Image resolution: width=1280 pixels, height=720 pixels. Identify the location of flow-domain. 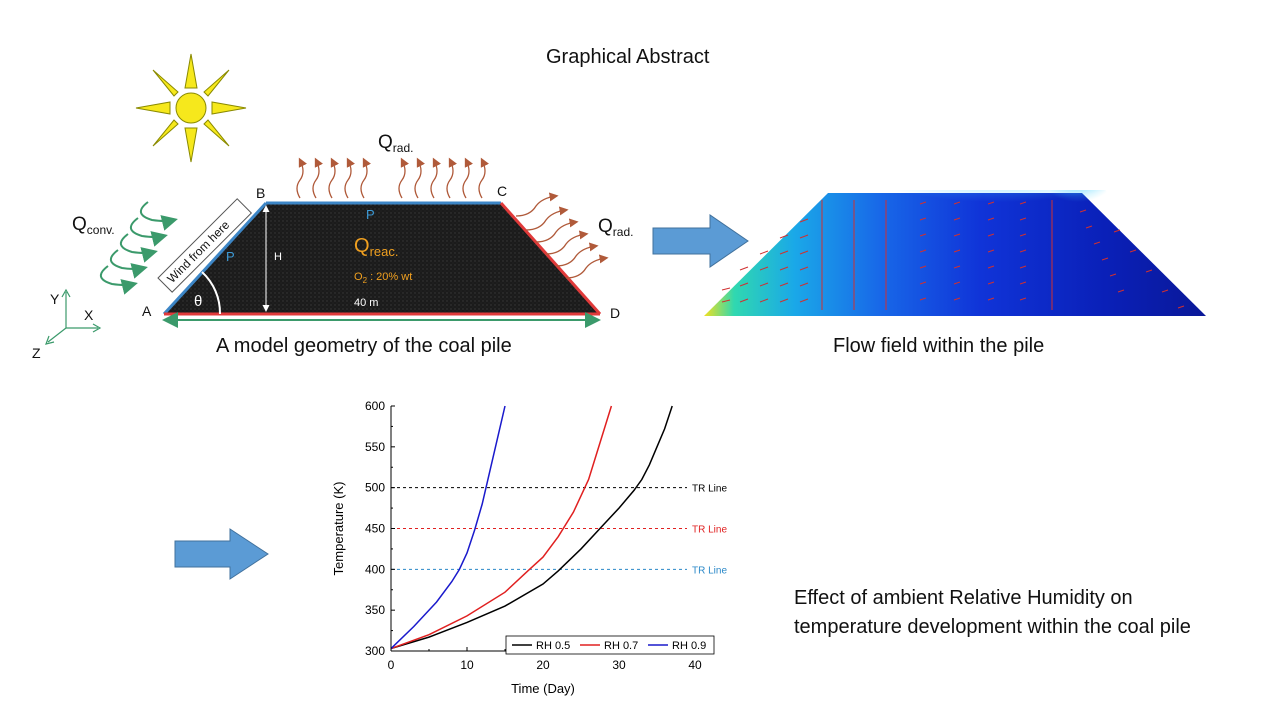
(955, 254).